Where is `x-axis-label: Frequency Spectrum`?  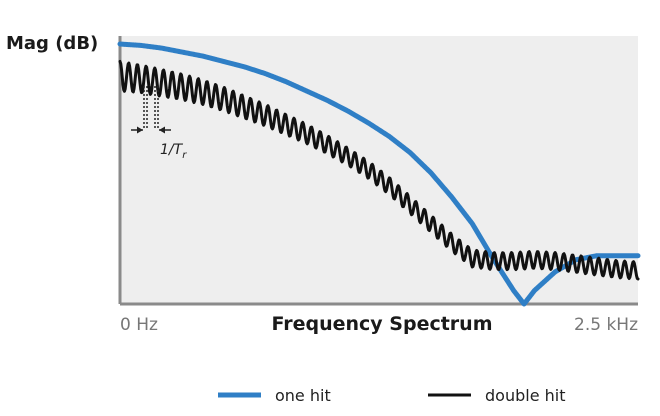 x-axis-label: Frequency Spectrum is located at coordinates (381, 324).